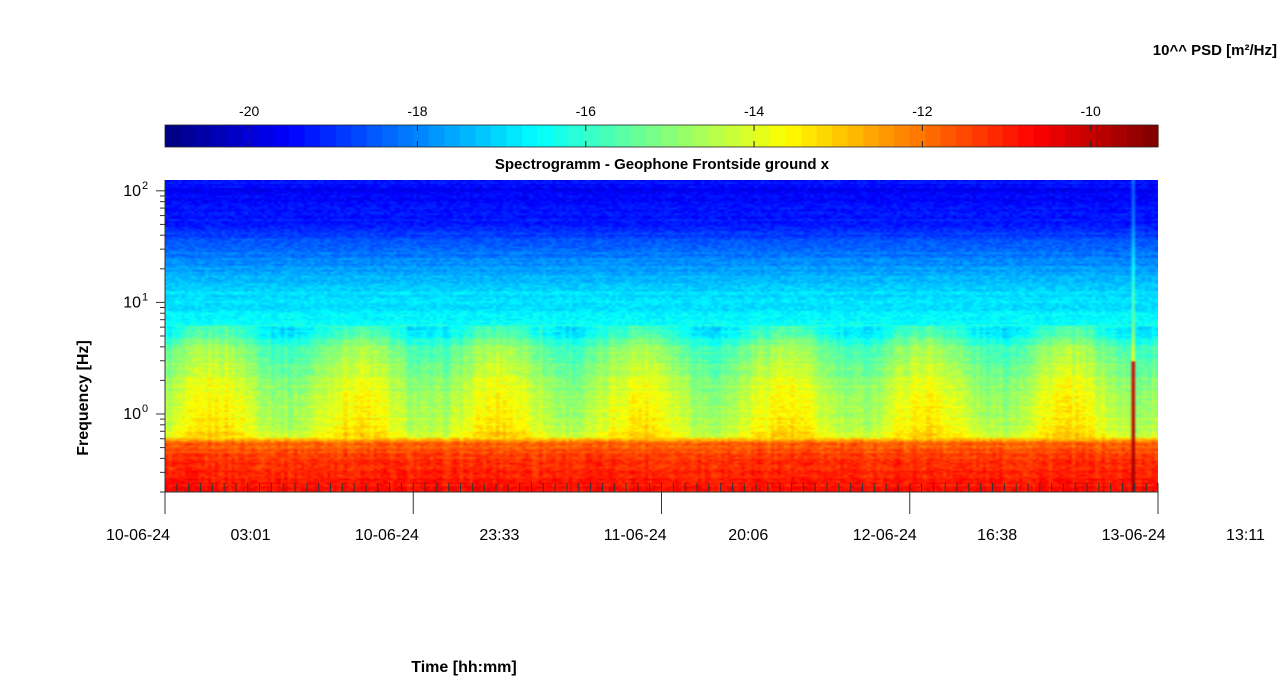  Describe the element at coordinates (1091, 111) in the screenshot. I see `colorbar-tick-label: -10` at that location.